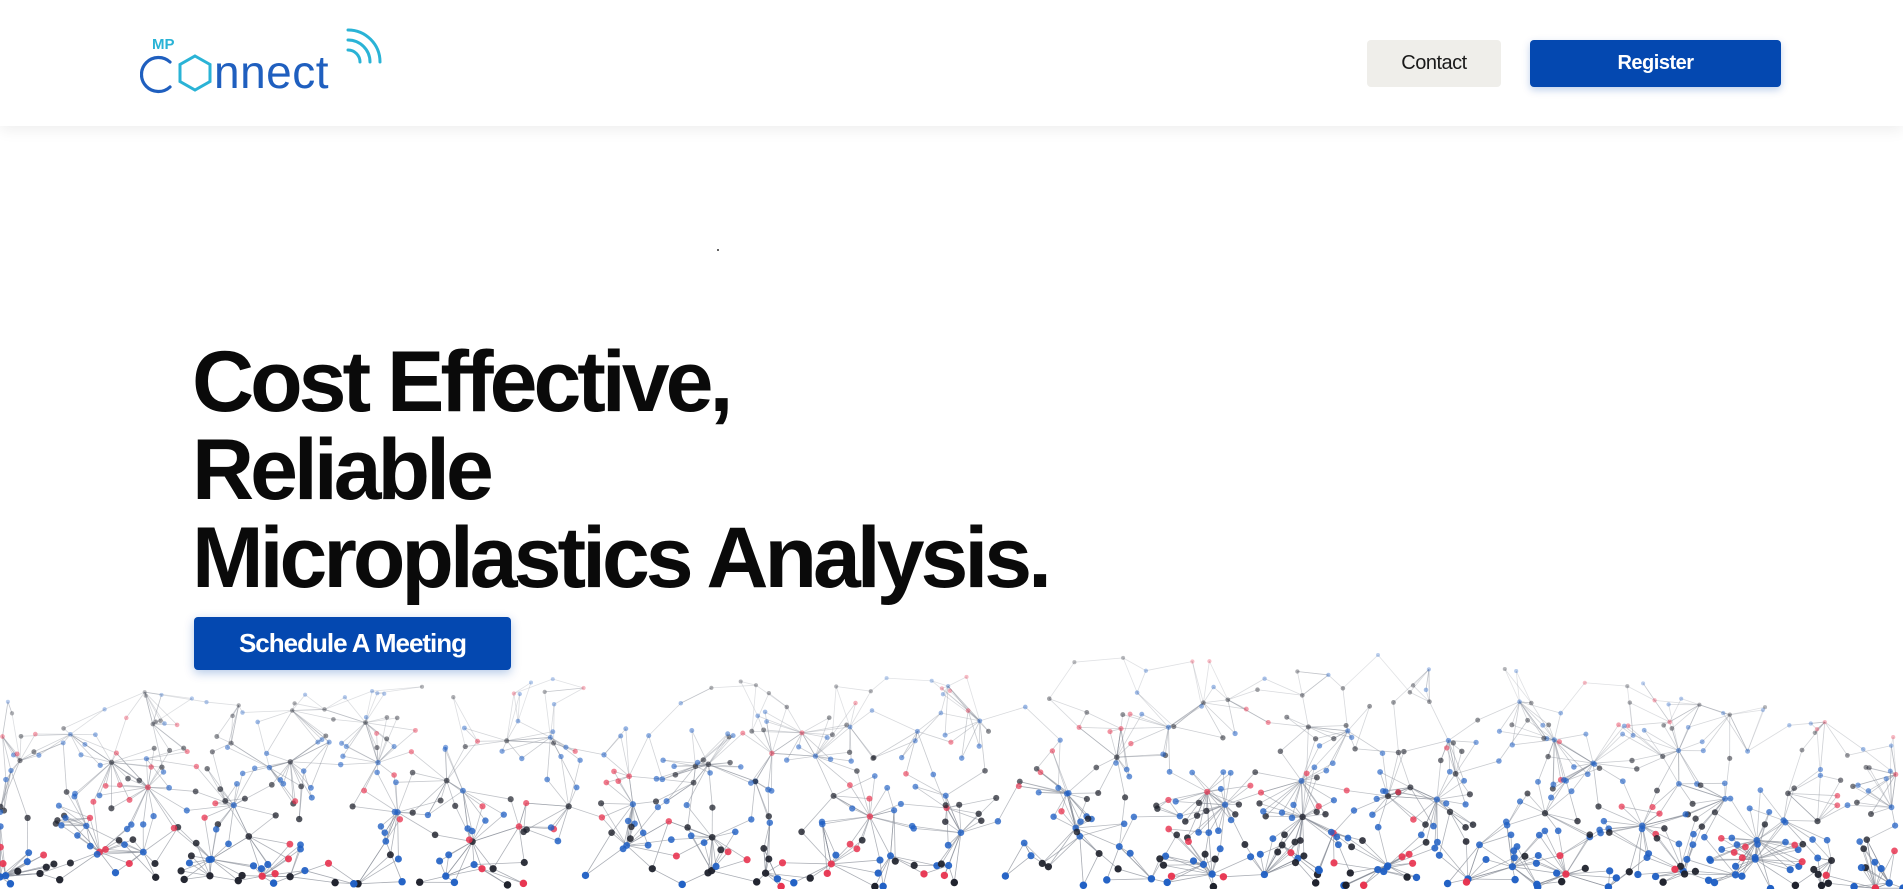 This screenshot has height=889, width=1903. Describe the element at coordinates (352, 643) in the screenshot. I see `schedule-meeting-button: Schedule A Meeting` at that location.